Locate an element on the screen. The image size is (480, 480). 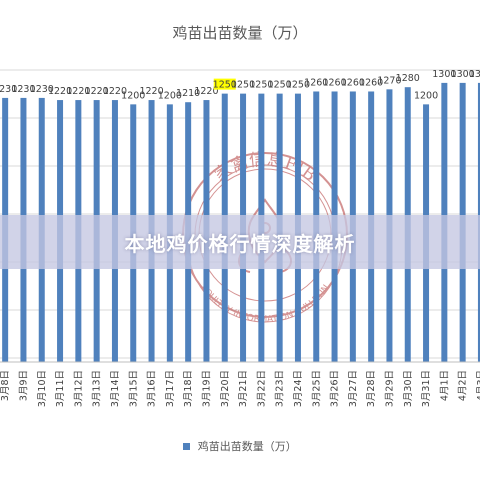
x-tick-label: 3月14日 is located at coordinates (115, 388).